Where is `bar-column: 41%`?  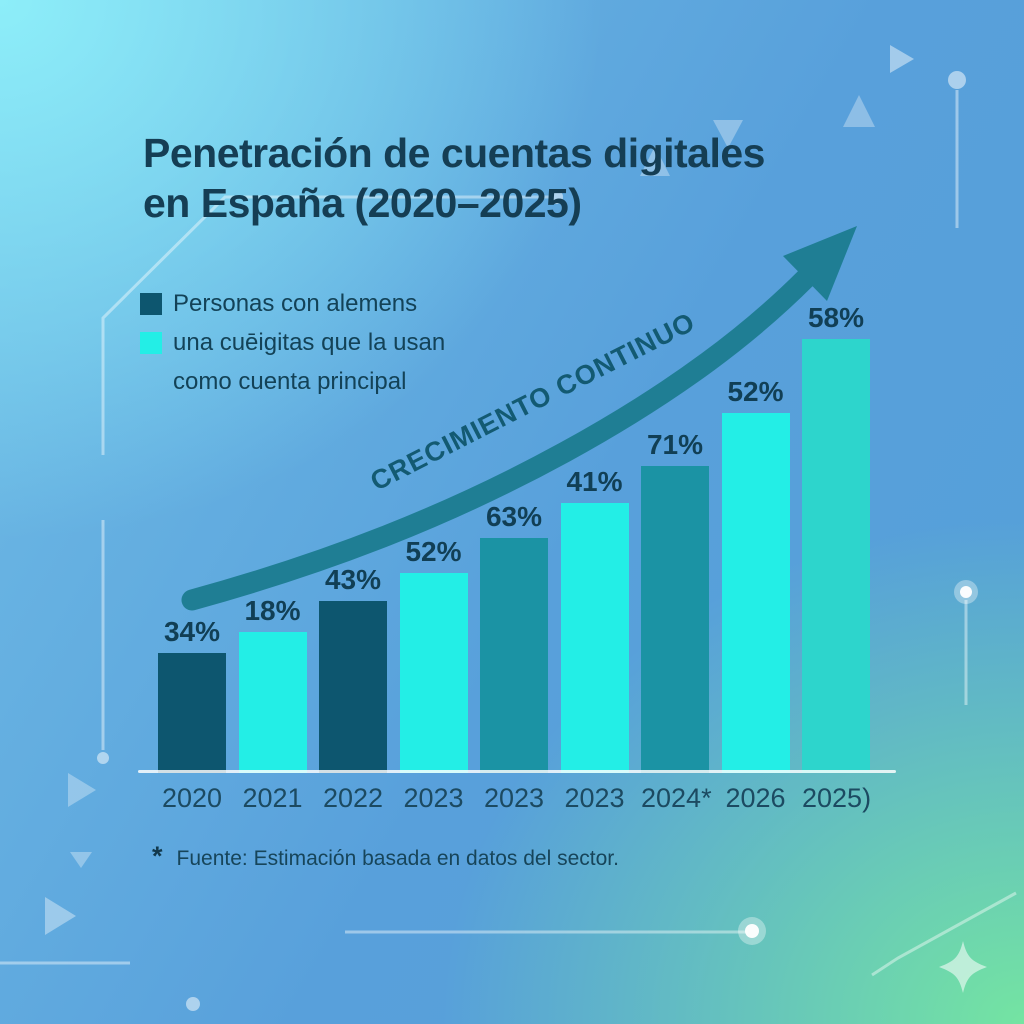 bar-column: 41% is located at coordinates (594, 619).